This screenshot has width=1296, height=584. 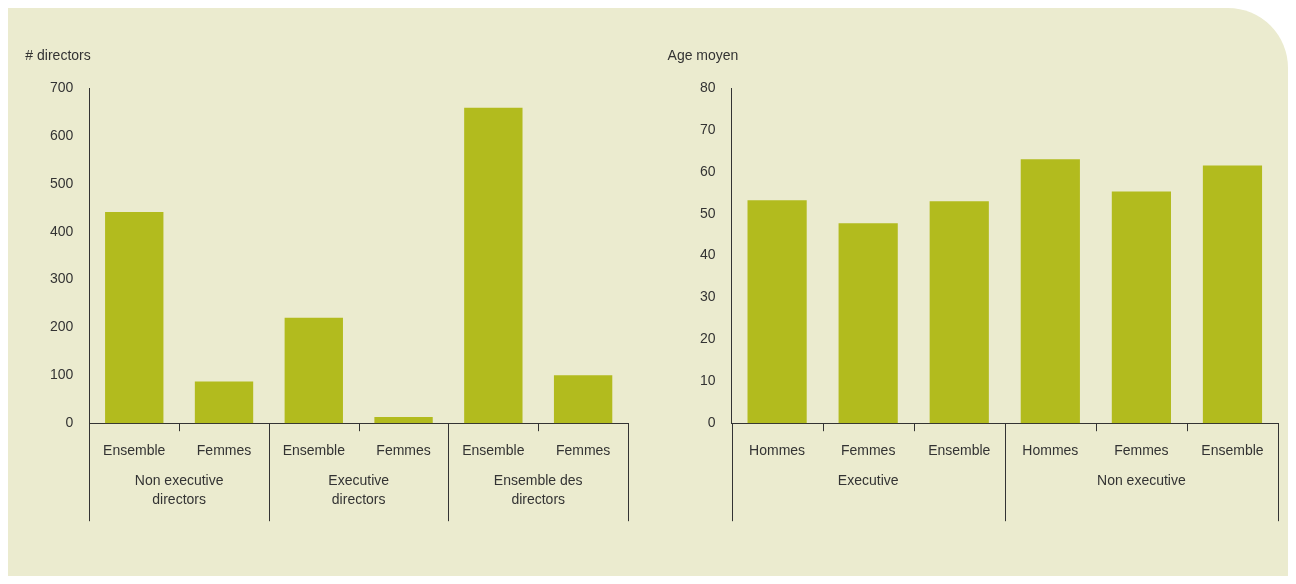 What do you see at coordinates (62, 182) in the screenshot?
I see `y-tick-label: 500` at bounding box center [62, 182].